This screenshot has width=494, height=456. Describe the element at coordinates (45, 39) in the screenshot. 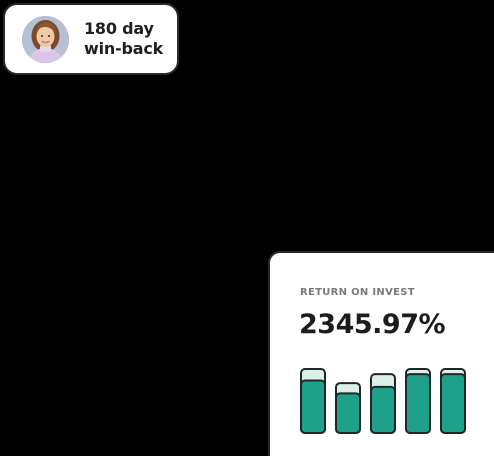

I see `person-avatar-icon` at that location.